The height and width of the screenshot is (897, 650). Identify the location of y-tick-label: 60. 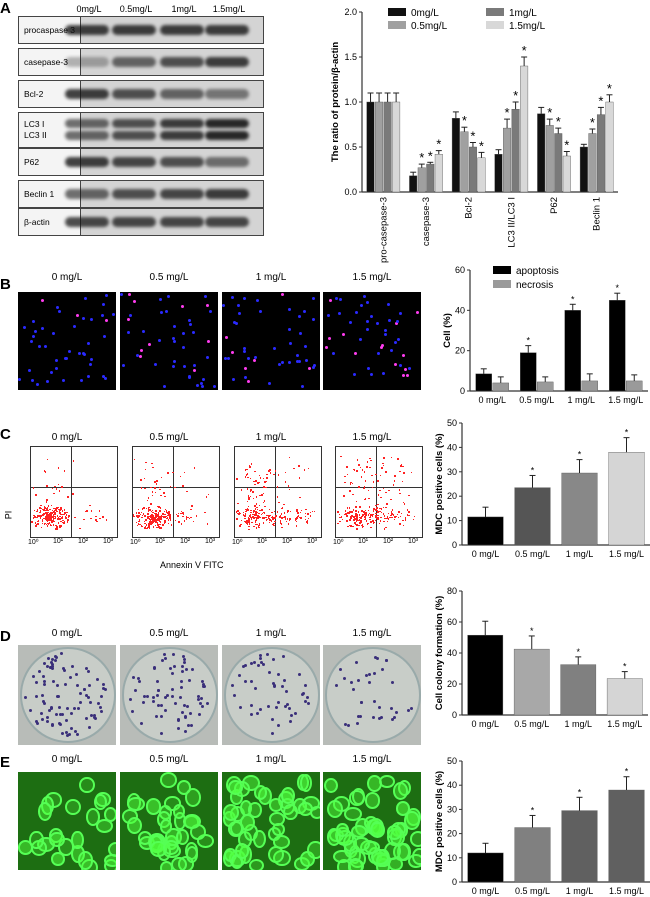
(452, 622).